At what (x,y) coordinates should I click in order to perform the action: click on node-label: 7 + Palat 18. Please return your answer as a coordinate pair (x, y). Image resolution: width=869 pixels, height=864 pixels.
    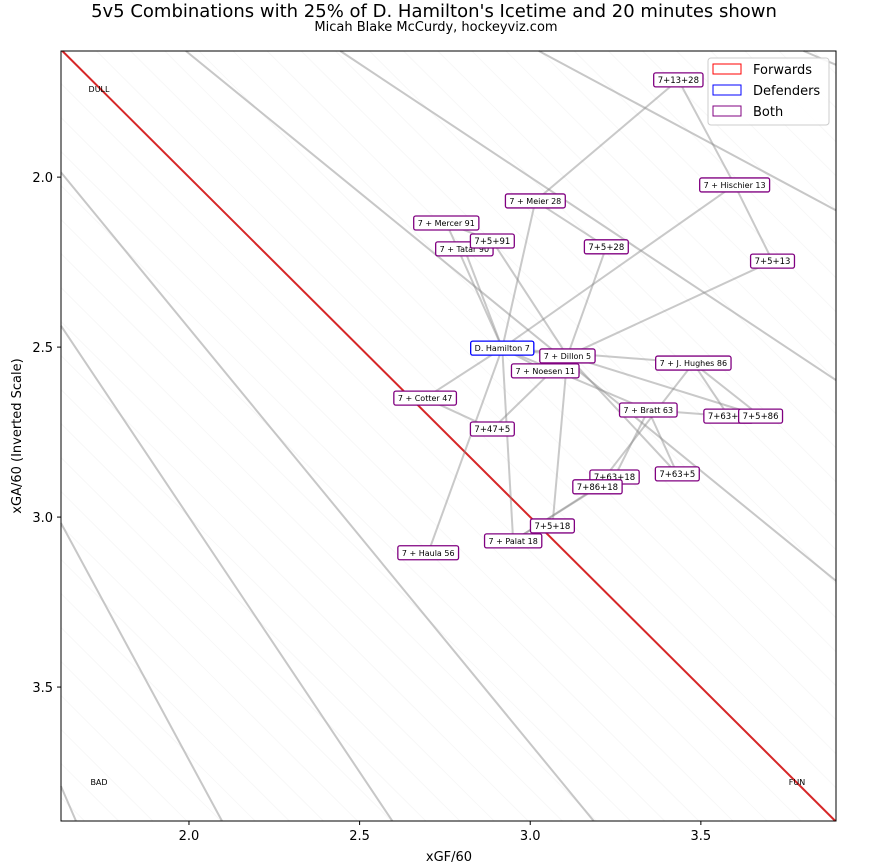
    Looking at the image, I should click on (513, 541).